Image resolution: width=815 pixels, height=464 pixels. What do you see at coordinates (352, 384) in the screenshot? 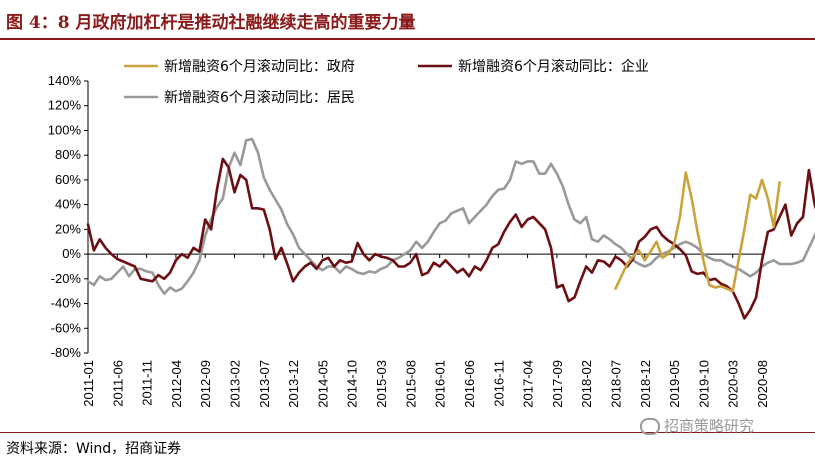
I see `x-tick-label: 2014-10` at bounding box center [352, 384].